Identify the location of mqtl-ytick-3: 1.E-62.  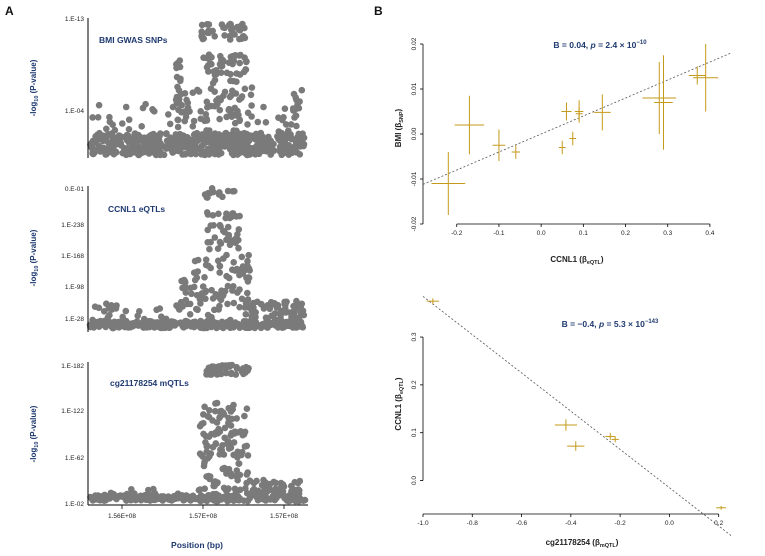
(75, 458).